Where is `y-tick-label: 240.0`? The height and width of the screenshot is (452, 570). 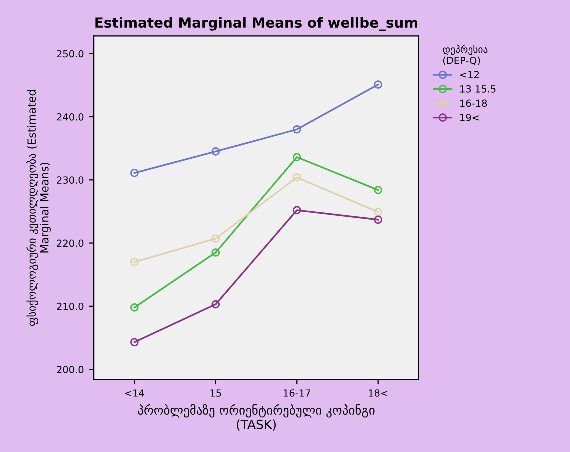
y-tick-label: 240.0 is located at coordinates (70, 117).